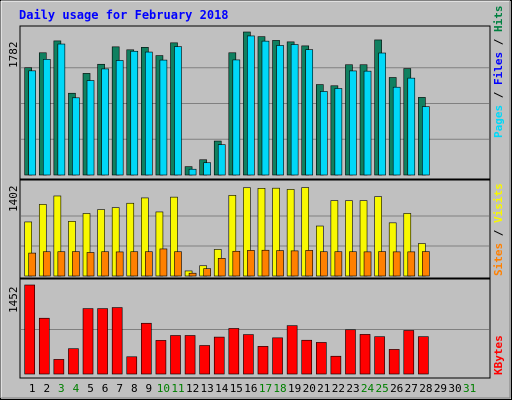 This screenshot has height=405, width=512. What do you see at coordinates (498, 72) in the screenshot?
I see `legend-pages-files-hits: Pages / Files / Hits` at bounding box center [498, 72].